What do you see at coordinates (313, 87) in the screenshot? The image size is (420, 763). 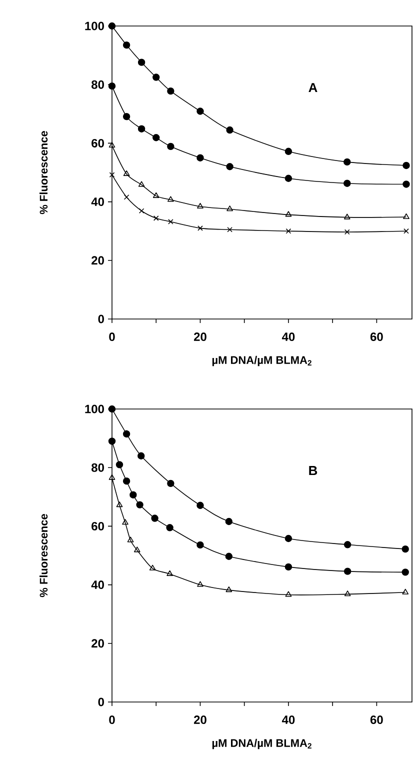 I see `annotation: A` at bounding box center [313, 87].